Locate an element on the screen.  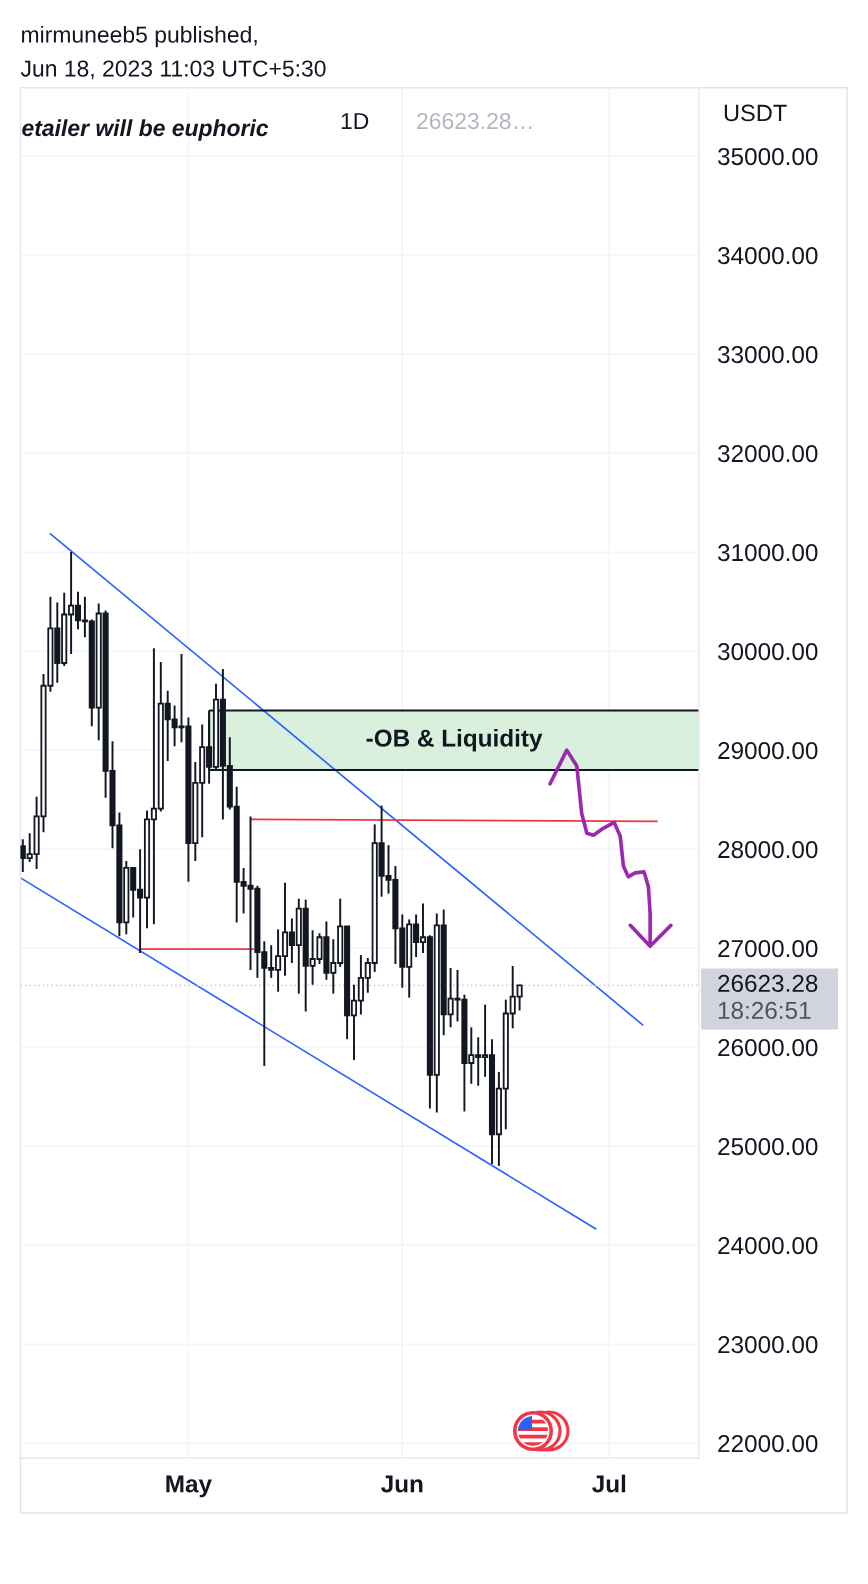
y-tick-label: 29000.00 is located at coordinates (768, 750).